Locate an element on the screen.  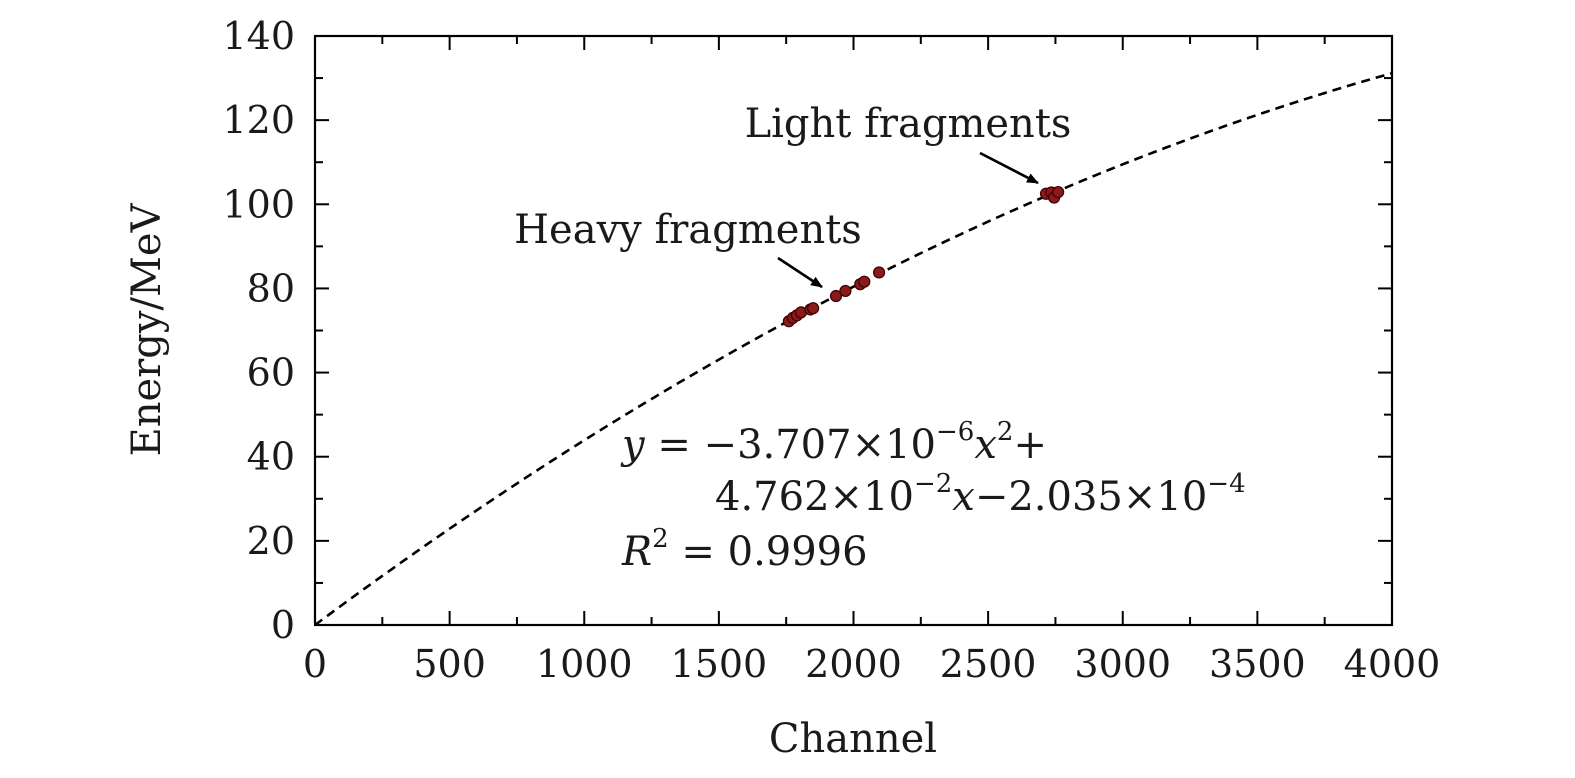
x-tick-label: 1000 is located at coordinates (584, 664).